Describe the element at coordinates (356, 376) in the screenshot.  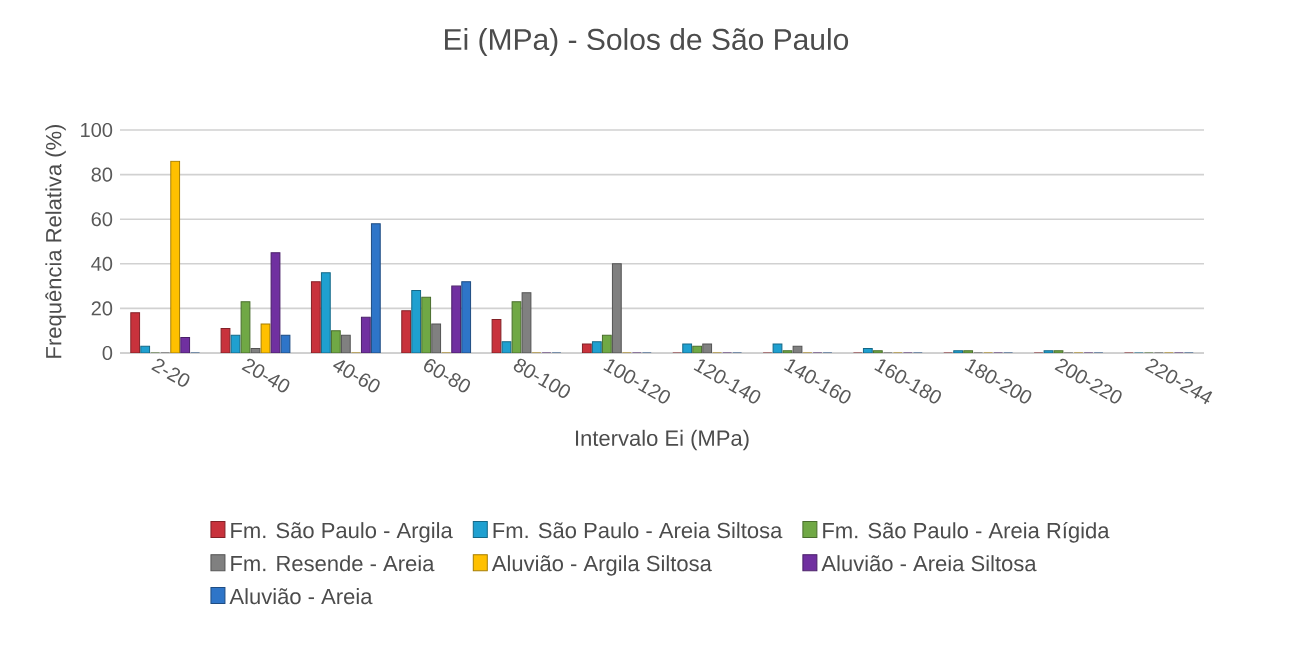
I see `x-tick-label: 40-60` at that location.